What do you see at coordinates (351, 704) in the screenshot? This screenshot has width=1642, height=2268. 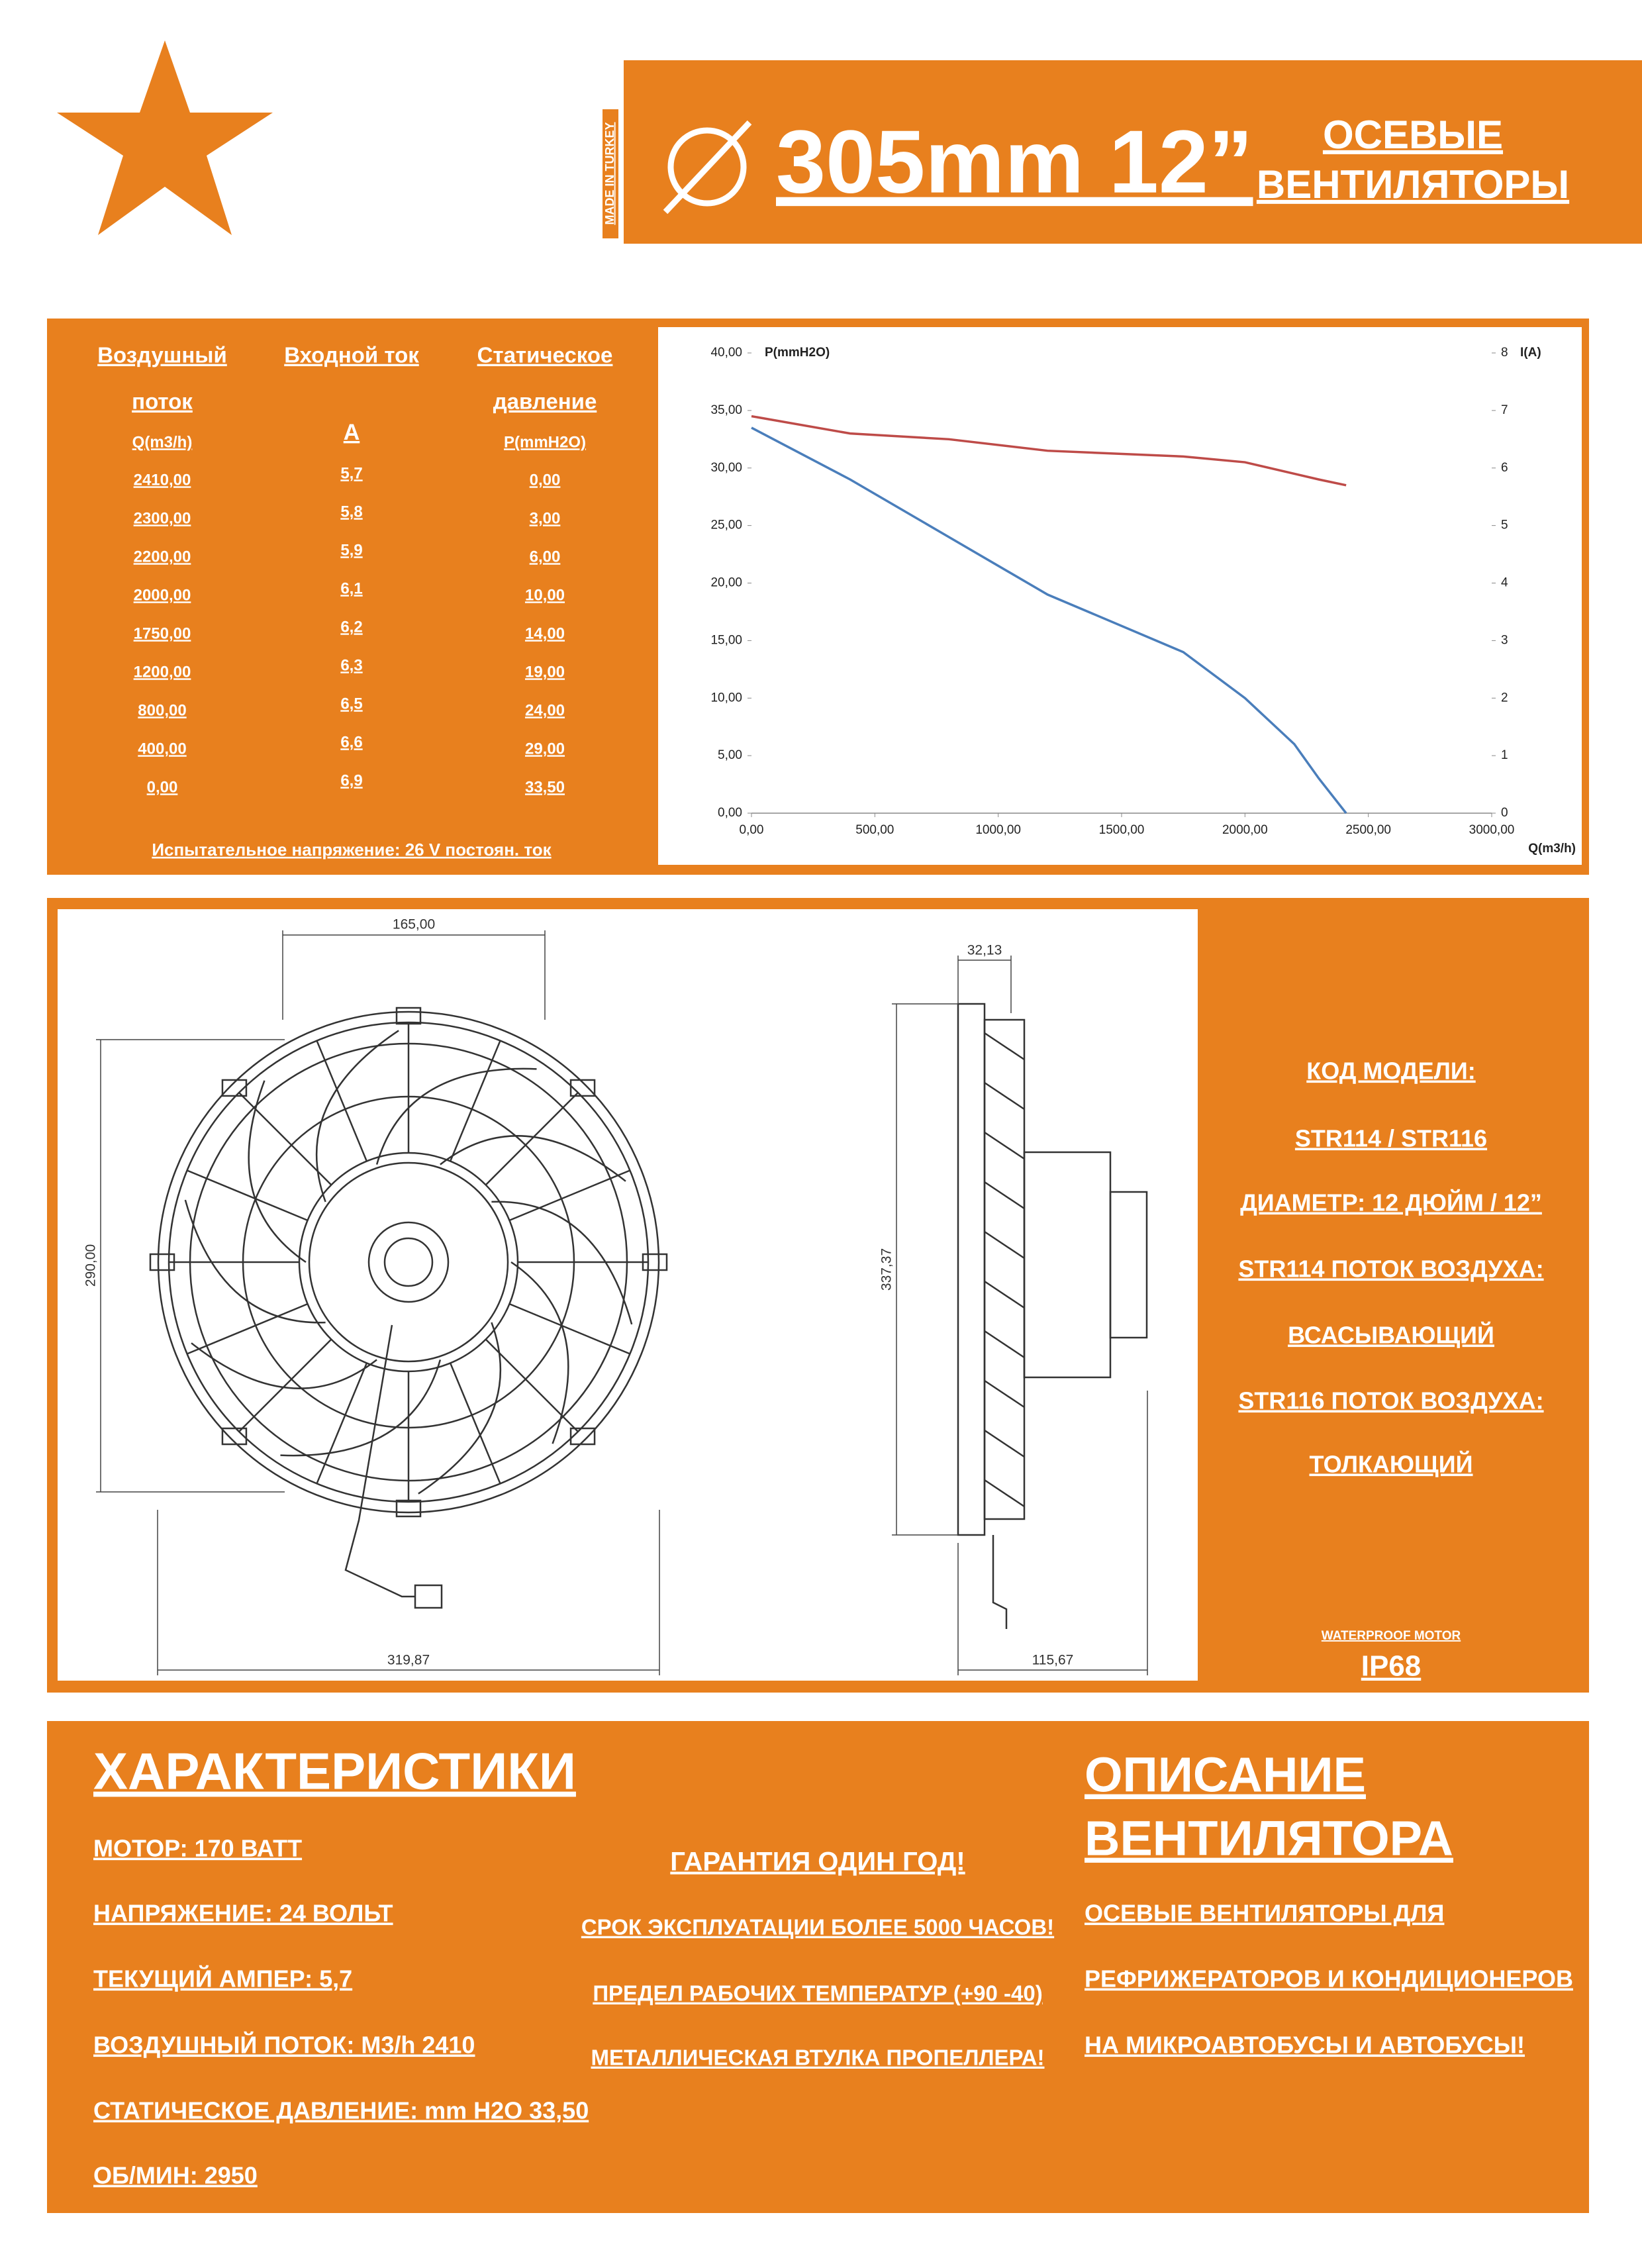 I see `table-cell: 6,5` at bounding box center [351, 704].